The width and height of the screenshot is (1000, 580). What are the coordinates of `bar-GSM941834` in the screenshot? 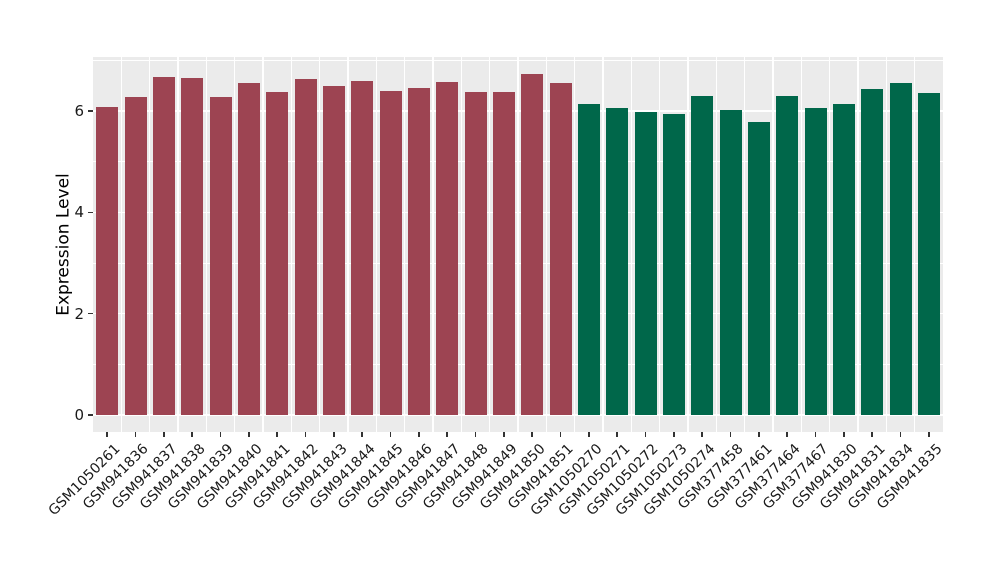 It's located at (900, 248).